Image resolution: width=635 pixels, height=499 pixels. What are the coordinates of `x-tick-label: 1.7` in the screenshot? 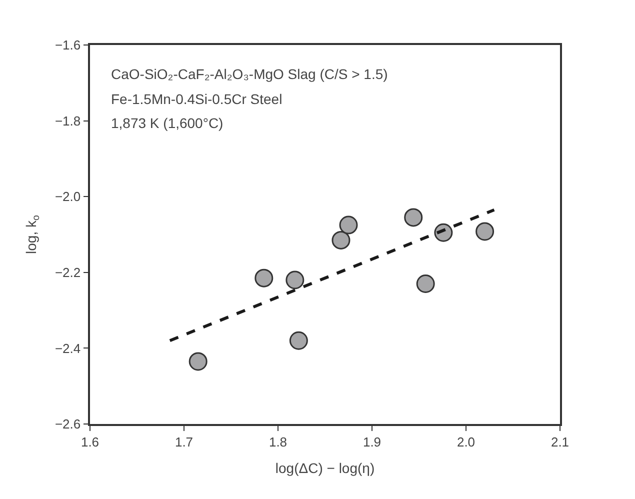 It's located at (184, 442).